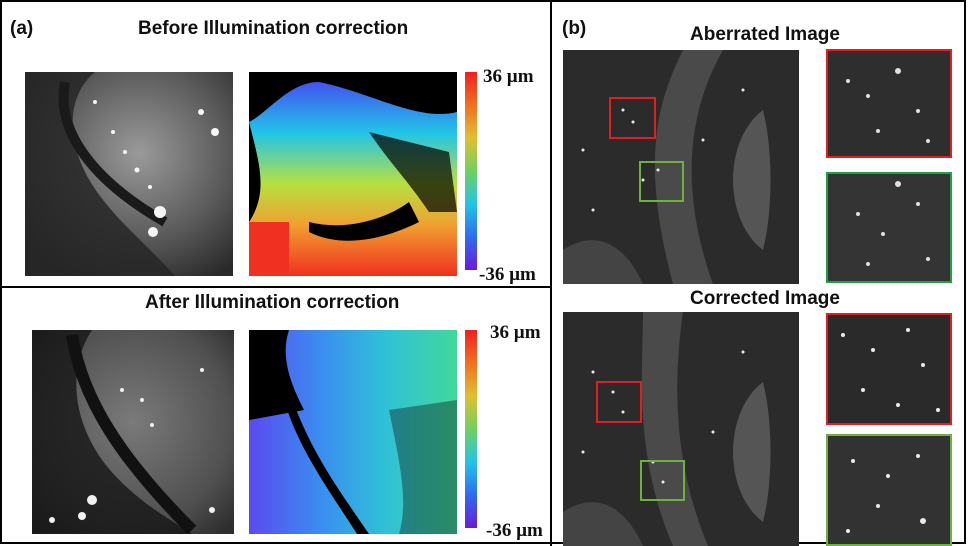 This screenshot has height=546, width=970. What do you see at coordinates (22, 28) in the screenshot?
I see `panel-a-label: (a)` at bounding box center [22, 28].